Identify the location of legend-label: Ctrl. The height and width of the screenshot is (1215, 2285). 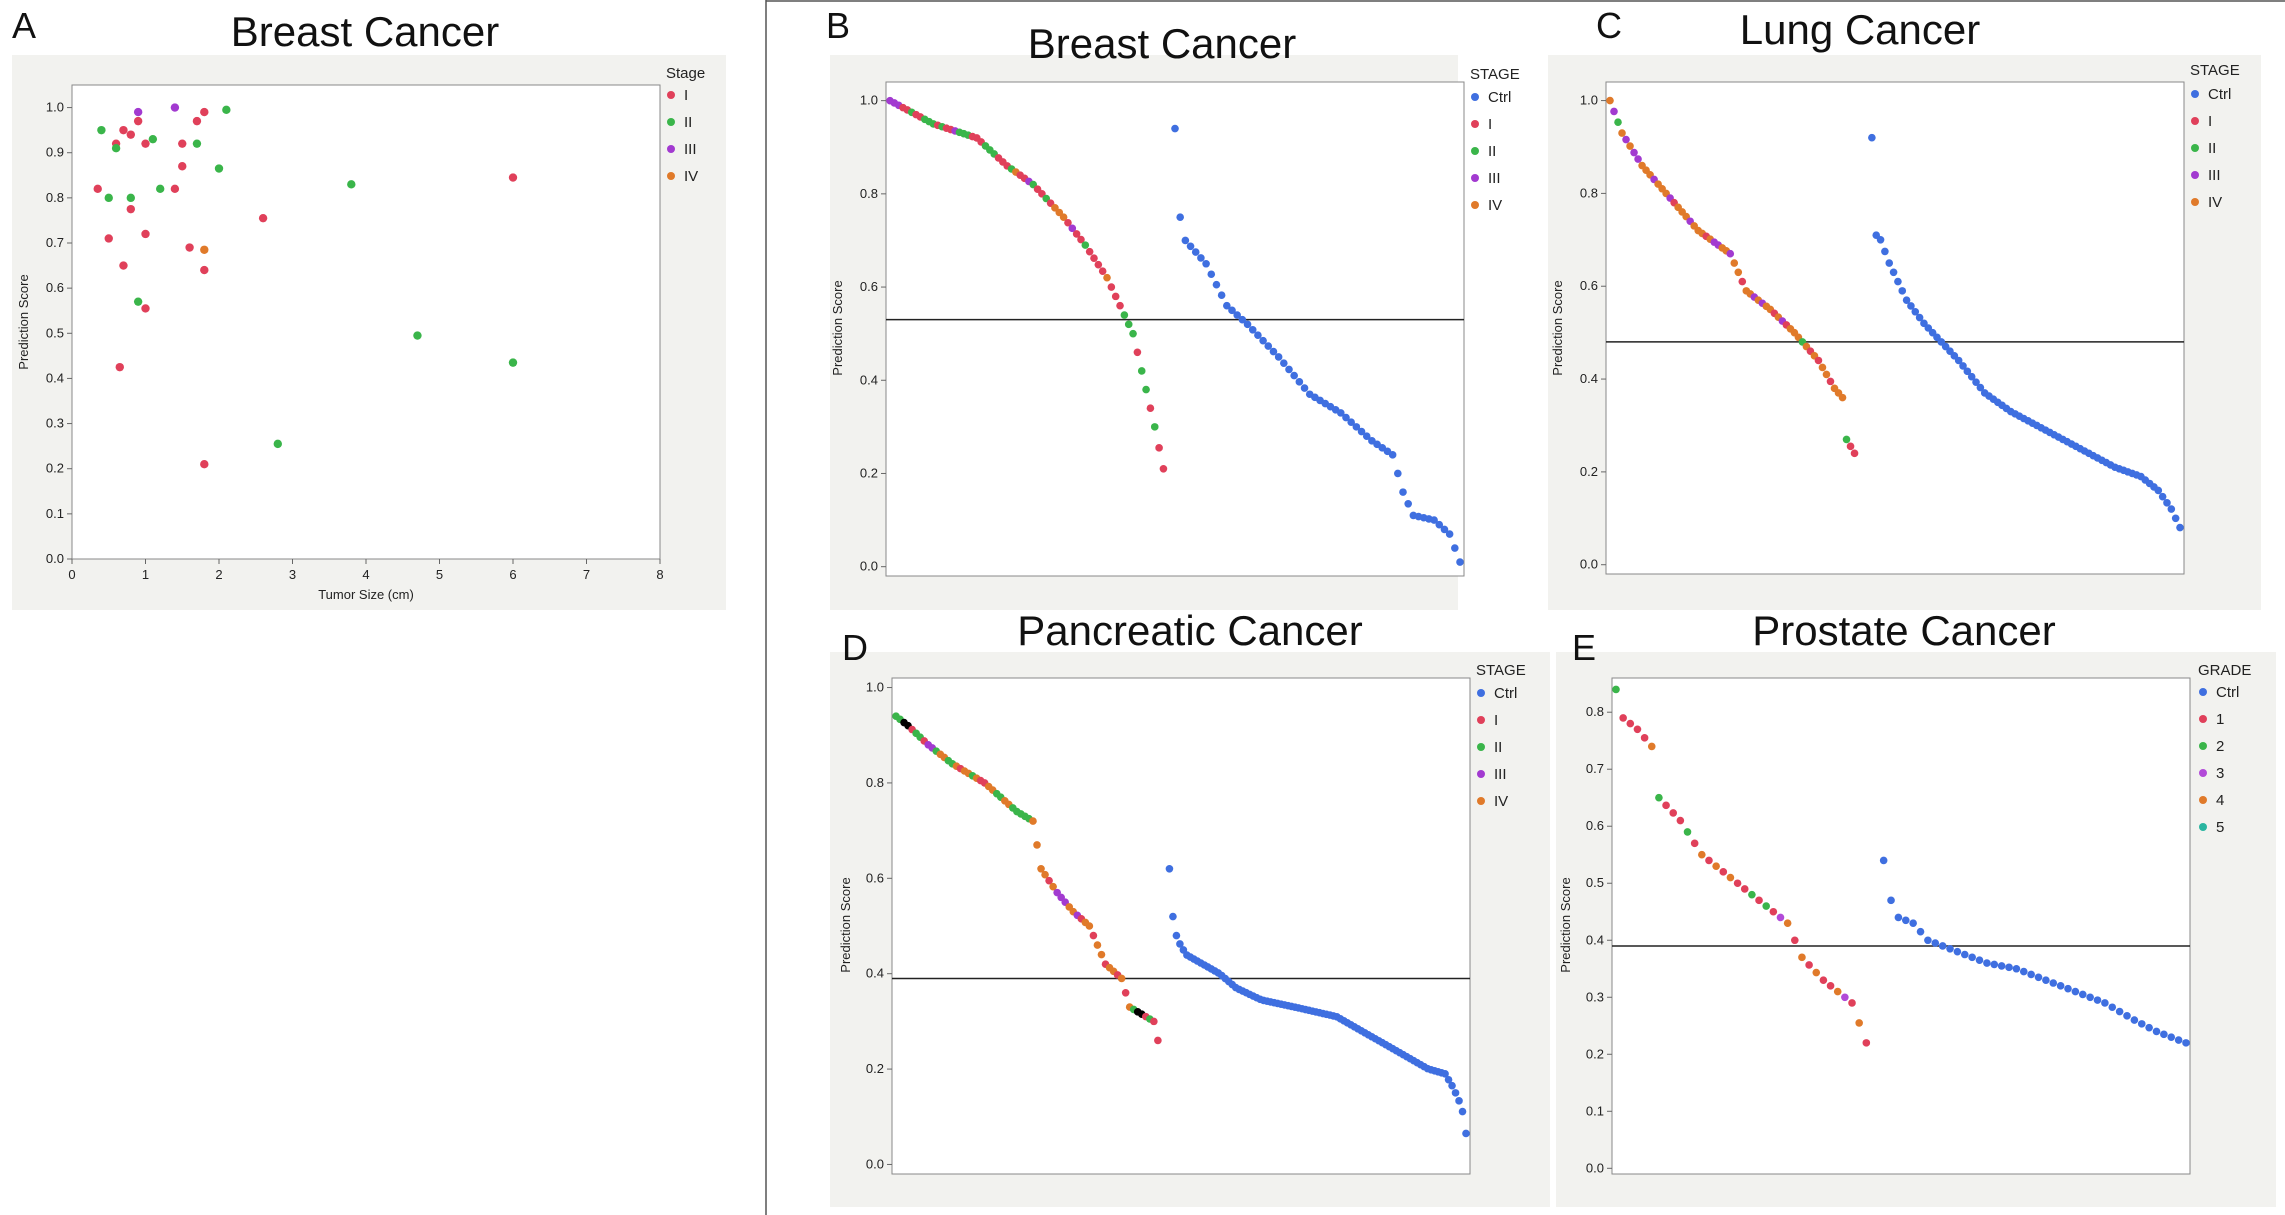
(1505, 693).